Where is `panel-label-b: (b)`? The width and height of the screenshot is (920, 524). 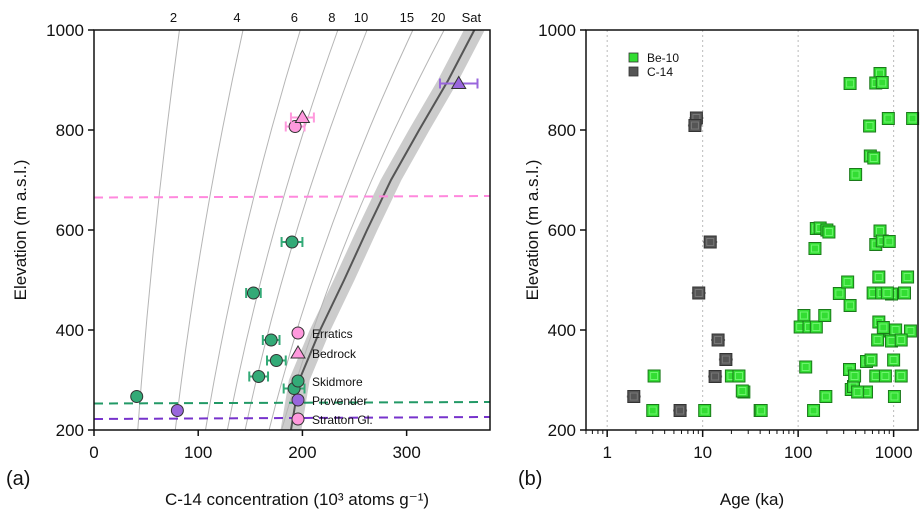 panel-label-b: (b) is located at coordinates (530, 479).